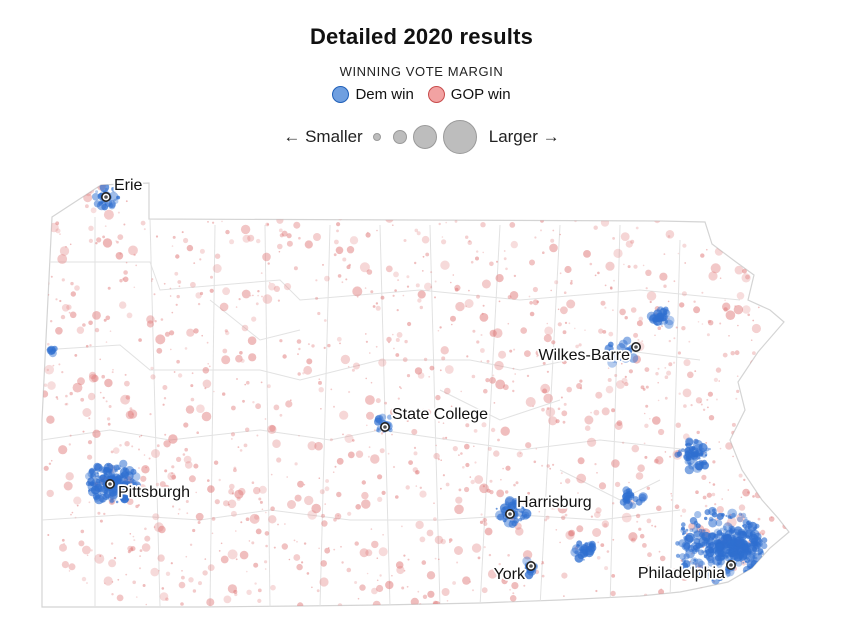 This screenshot has width=843, height=626. I want to click on county-line, so click(325, 415).